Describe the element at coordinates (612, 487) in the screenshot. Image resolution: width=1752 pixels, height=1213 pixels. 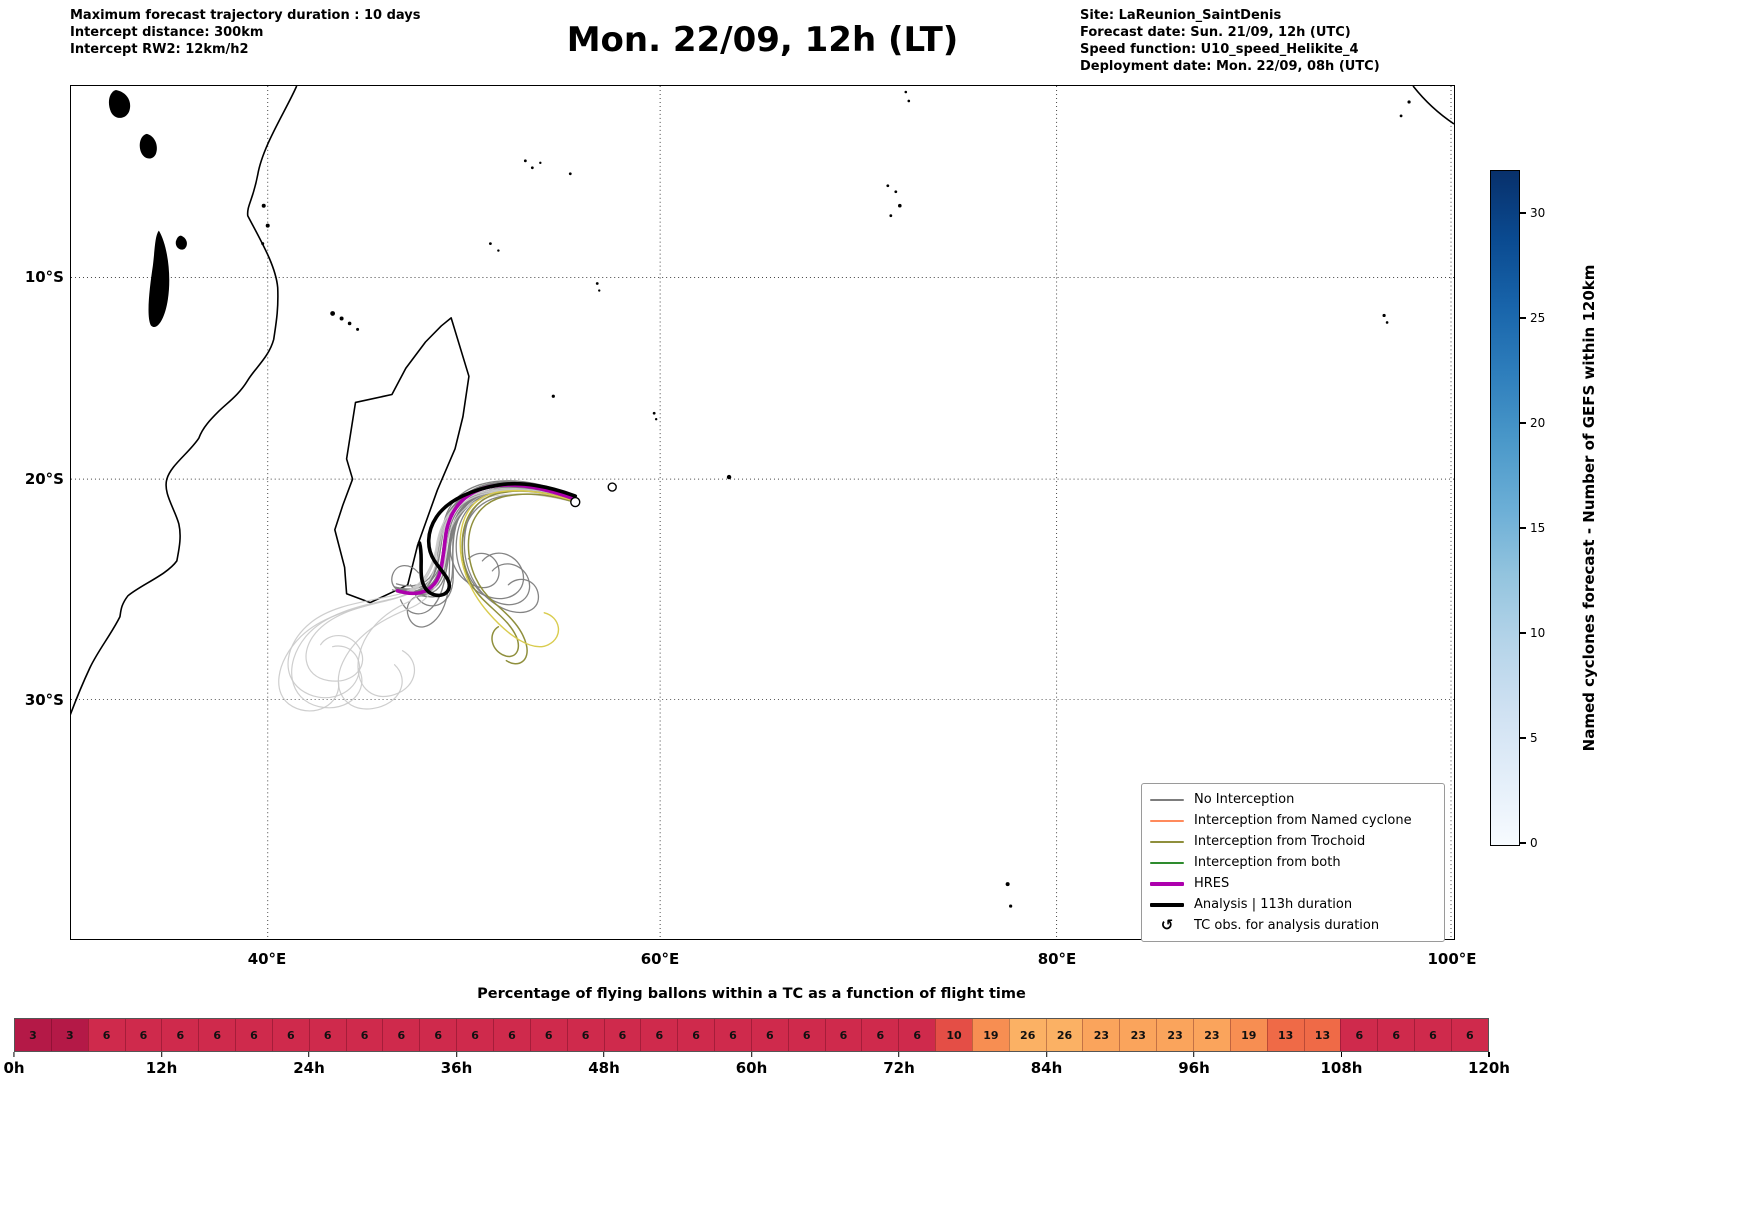
I see `island-mauritius` at that location.